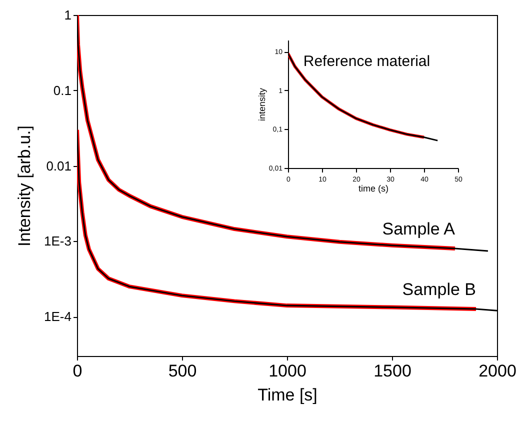 This screenshot has width=523, height=425. Describe the element at coordinates (497, 371) in the screenshot. I see `x-tick-label: 2000` at that location.